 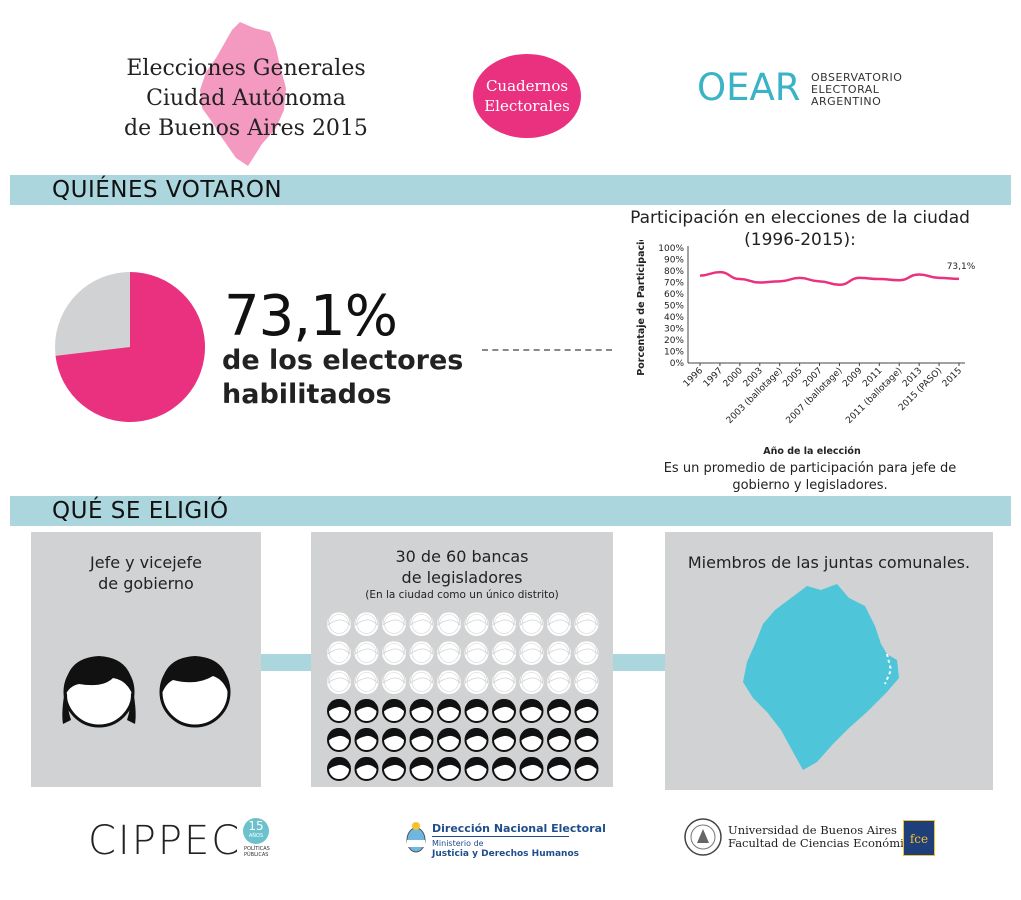 I want to click on oear-sub-line: OBSERVATORIO, so click(x=857, y=77).